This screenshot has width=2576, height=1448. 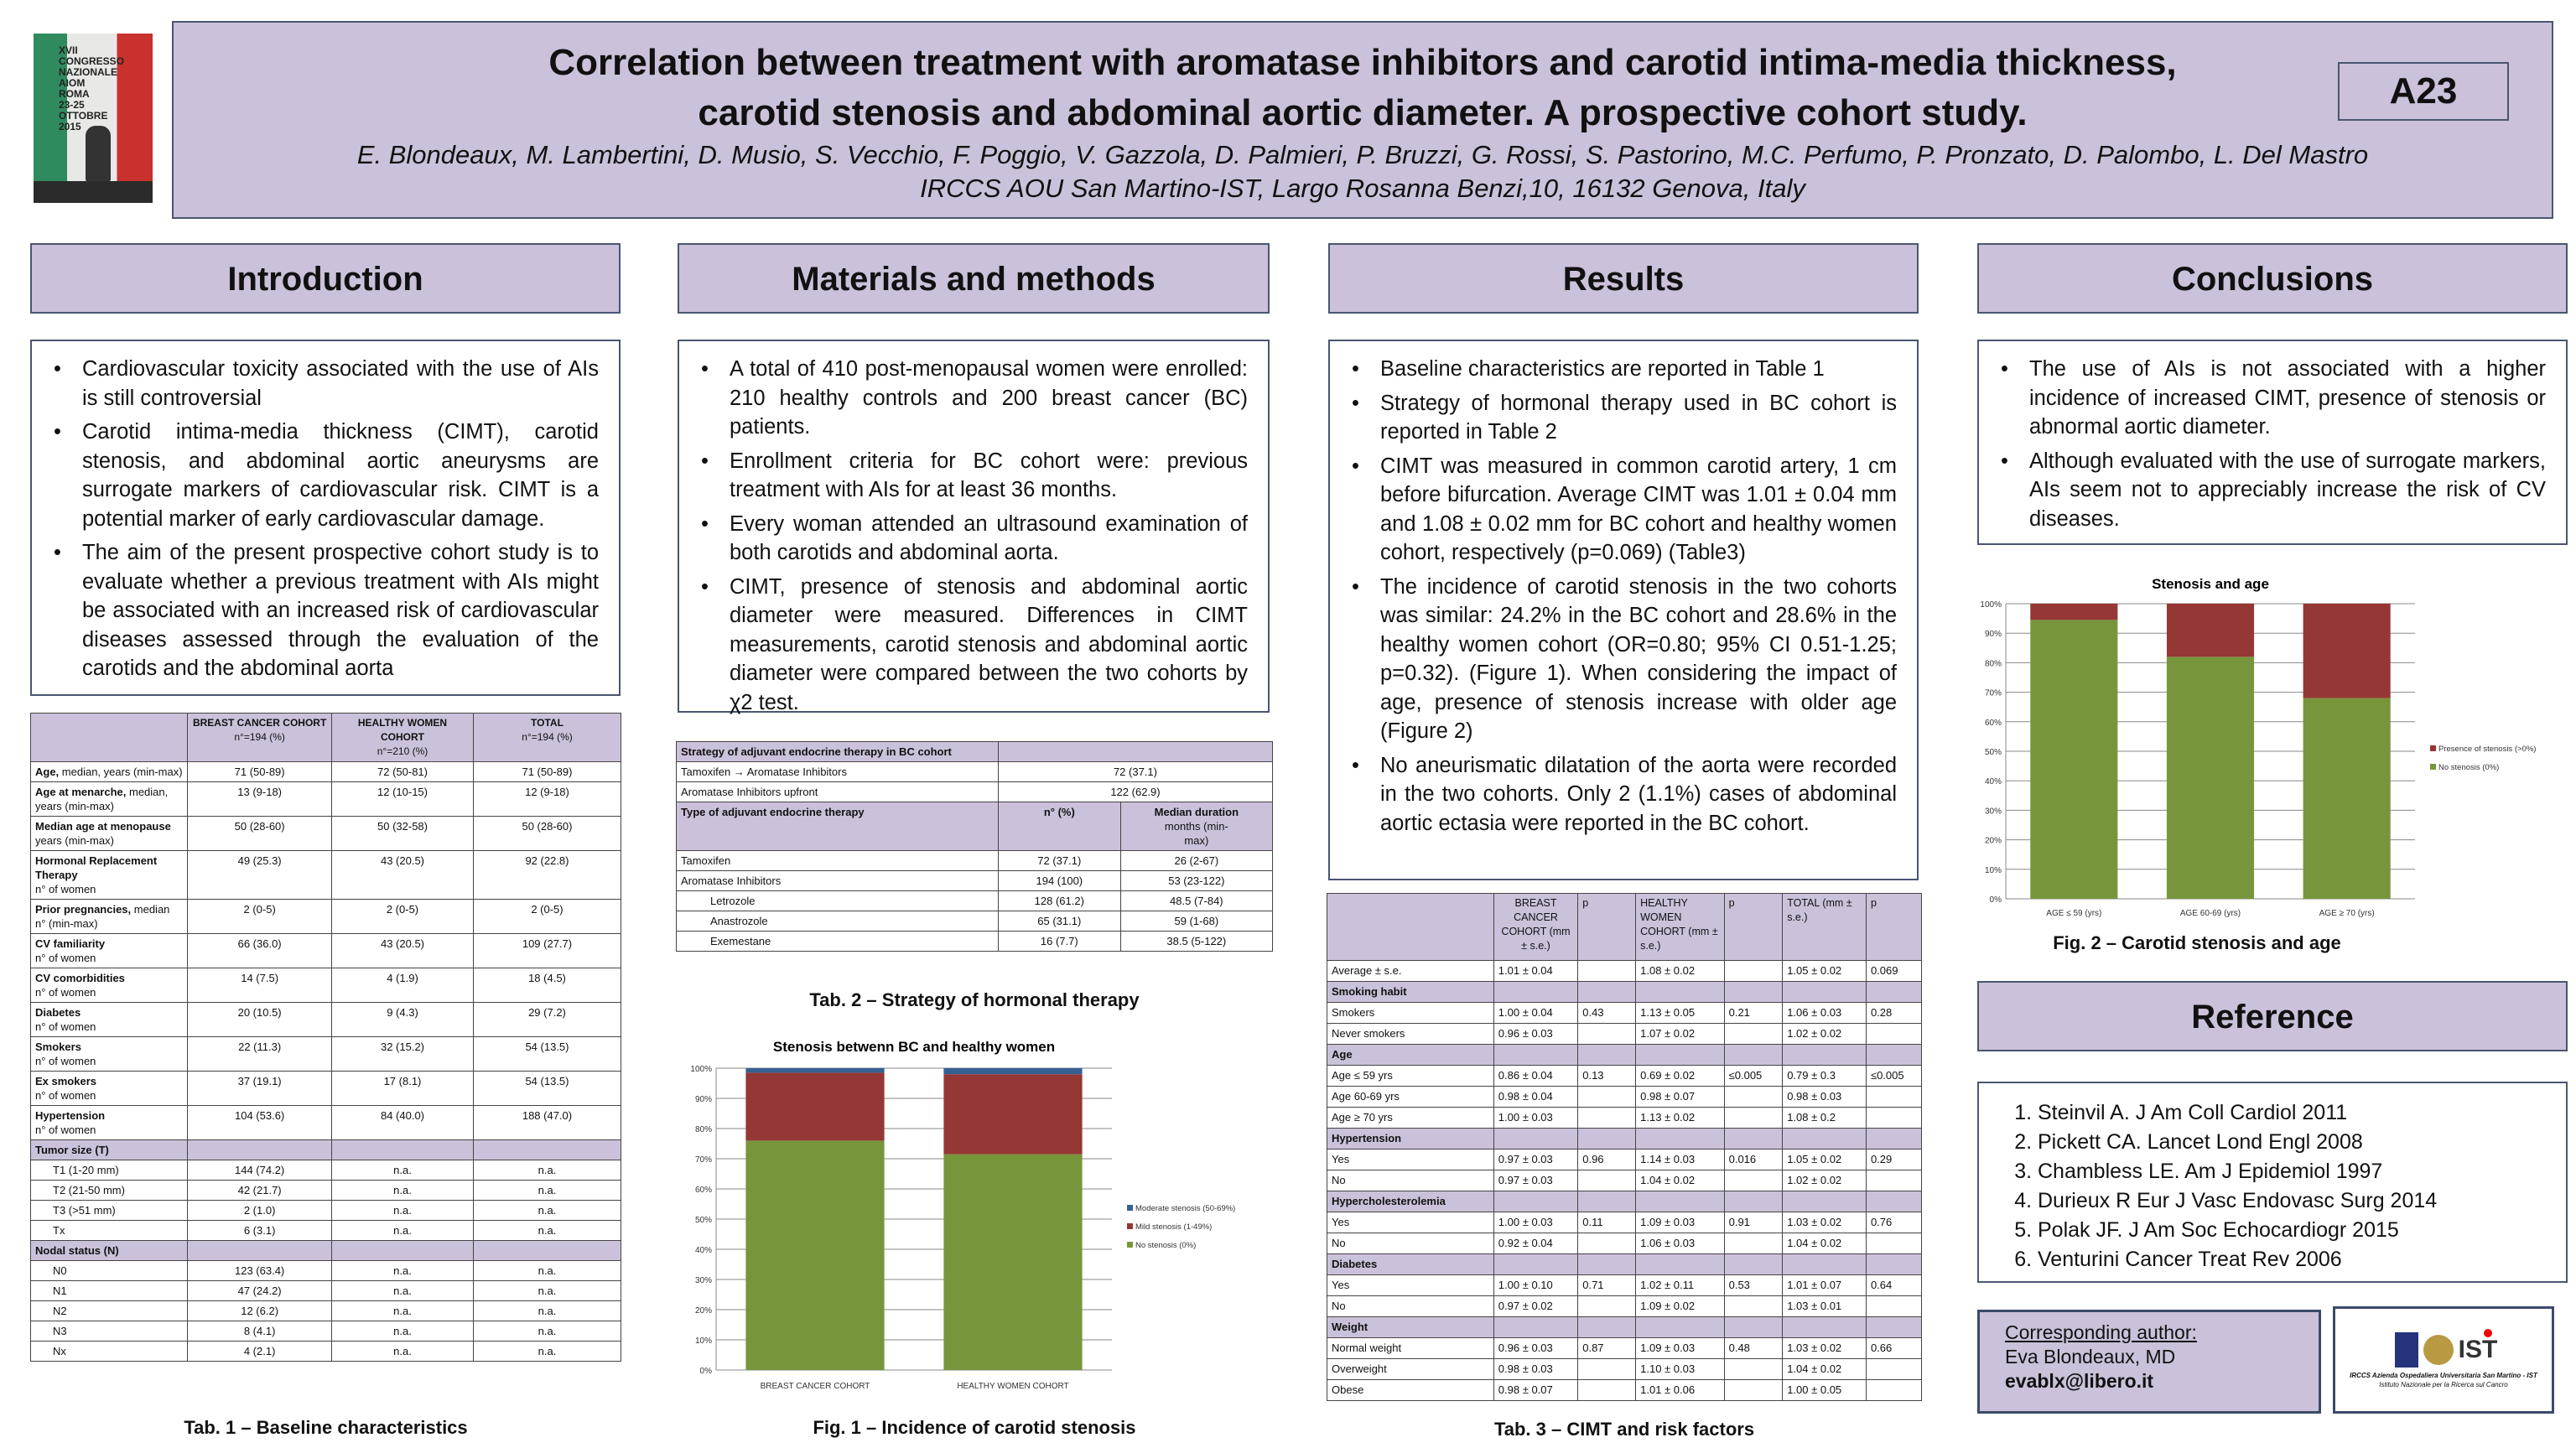 What do you see at coordinates (1824, 1180) in the screenshot?
I see `cell-value: 1.02 ± 0.02` at bounding box center [1824, 1180].